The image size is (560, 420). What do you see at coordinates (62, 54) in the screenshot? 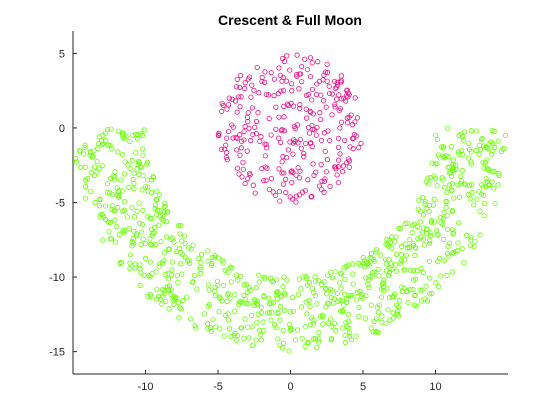
I see `y-tick-label: 5` at bounding box center [62, 54].